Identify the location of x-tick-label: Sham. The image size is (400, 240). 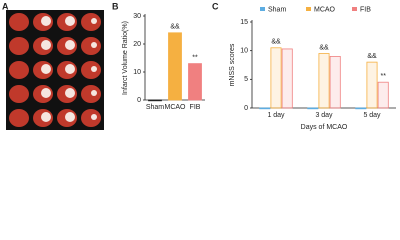
(155, 107).